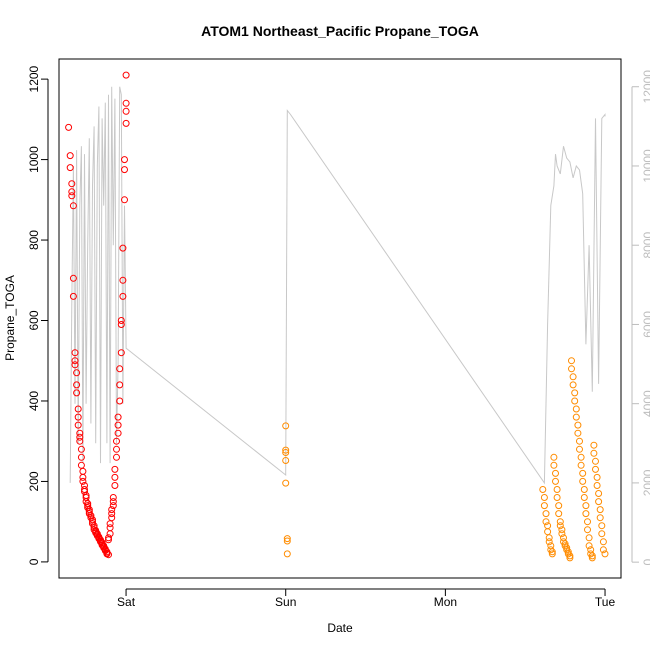  Describe the element at coordinates (126, 602) in the screenshot. I see `x-tick-label: Sat` at that location.